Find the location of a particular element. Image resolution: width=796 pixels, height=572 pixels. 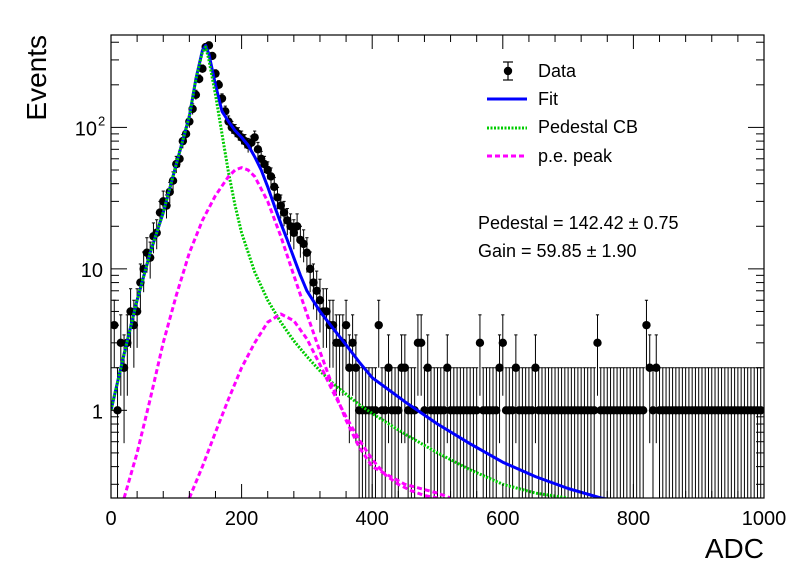

y-axis-title: Events is located at coordinates (36, 78).